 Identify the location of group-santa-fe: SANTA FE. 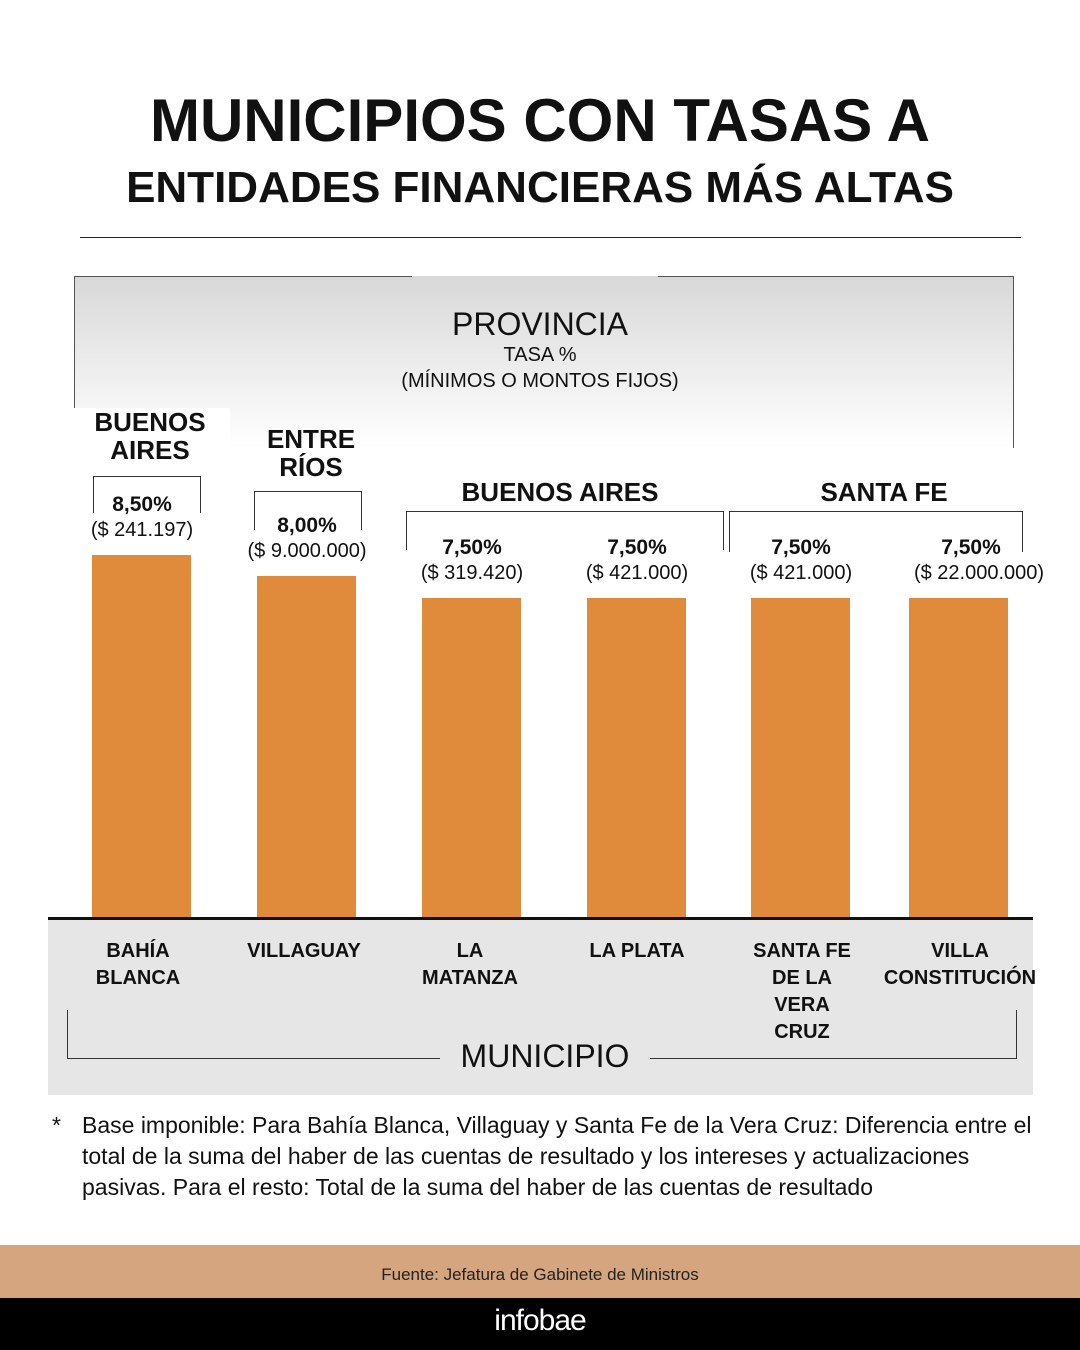
(884, 492).